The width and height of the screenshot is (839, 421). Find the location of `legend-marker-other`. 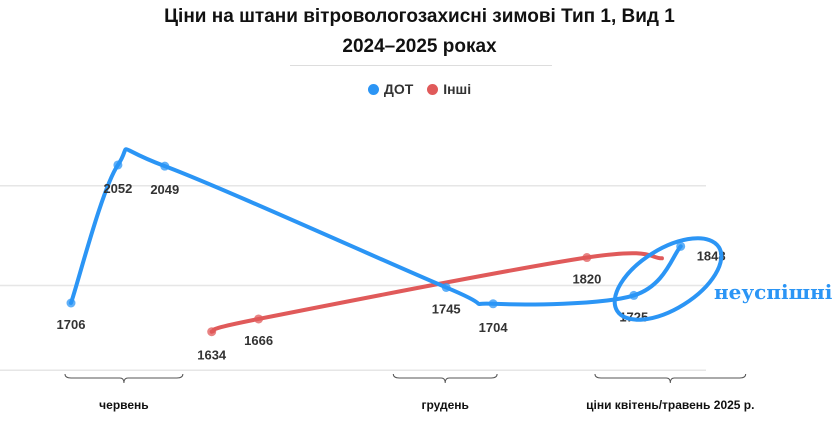

legend-marker-other is located at coordinates (433, 89).